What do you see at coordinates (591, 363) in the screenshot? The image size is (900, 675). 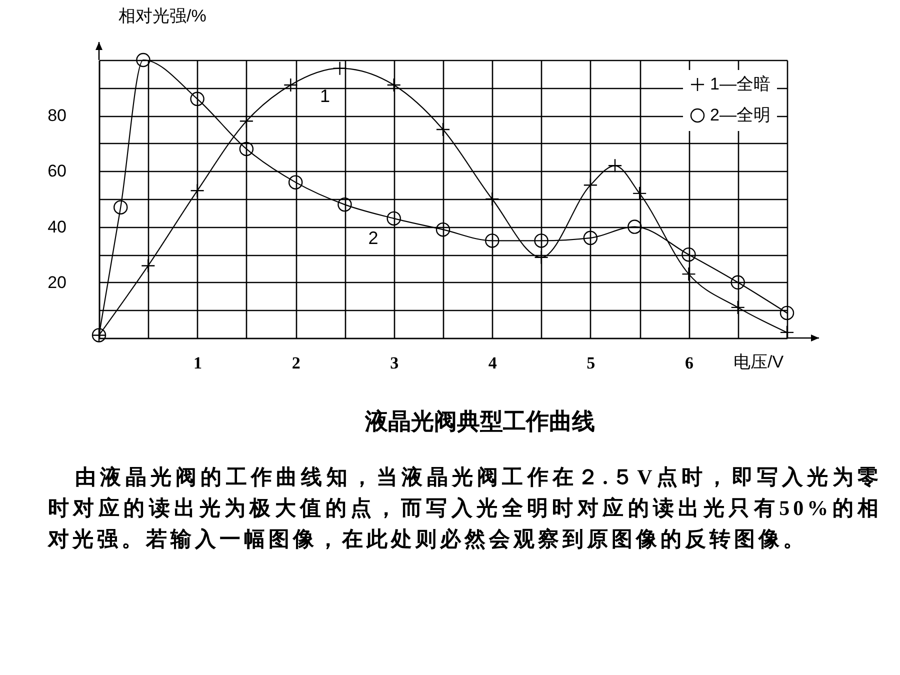 I see `x-tick-label: 5` at bounding box center [591, 363].